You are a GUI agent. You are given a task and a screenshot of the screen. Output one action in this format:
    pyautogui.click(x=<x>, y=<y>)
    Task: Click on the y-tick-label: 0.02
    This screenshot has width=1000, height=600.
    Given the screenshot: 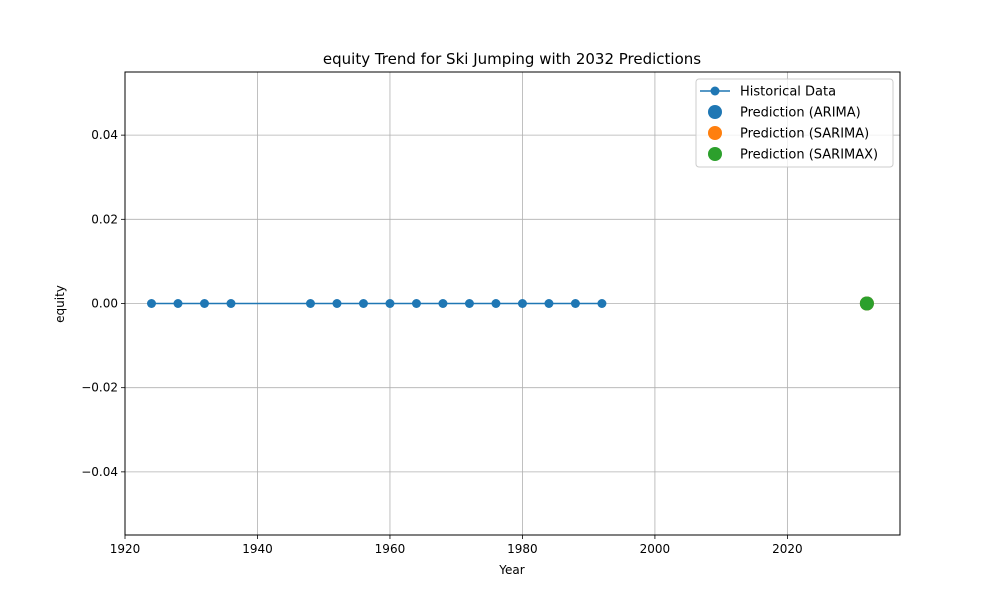 What is the action you would take?
    pyautogui.click(x=104, y=219)
    